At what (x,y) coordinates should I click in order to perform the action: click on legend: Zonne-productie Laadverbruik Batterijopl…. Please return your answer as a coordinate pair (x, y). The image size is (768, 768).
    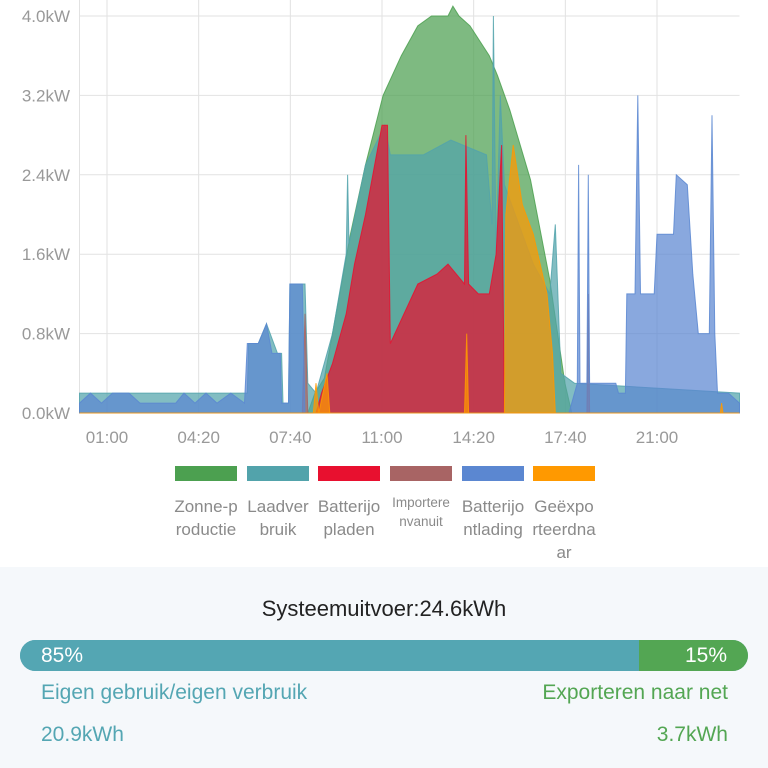
    Looking at the image, I should click on (384, 516).